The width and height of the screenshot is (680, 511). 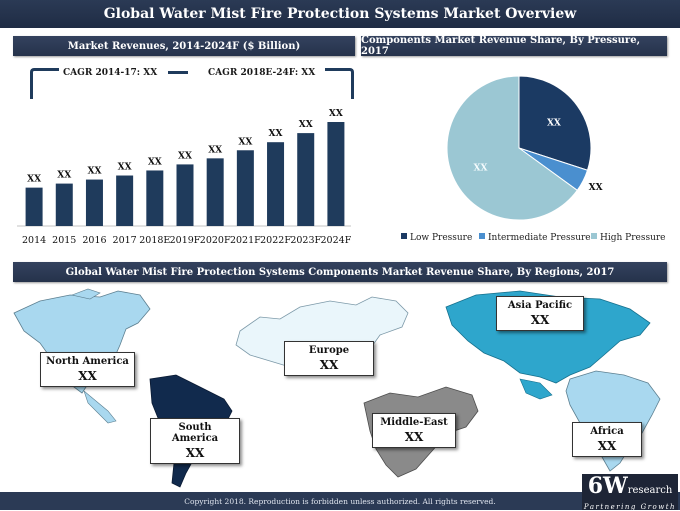 I want to click on tick-label-2017: 2017, so click(x=125, y=240).